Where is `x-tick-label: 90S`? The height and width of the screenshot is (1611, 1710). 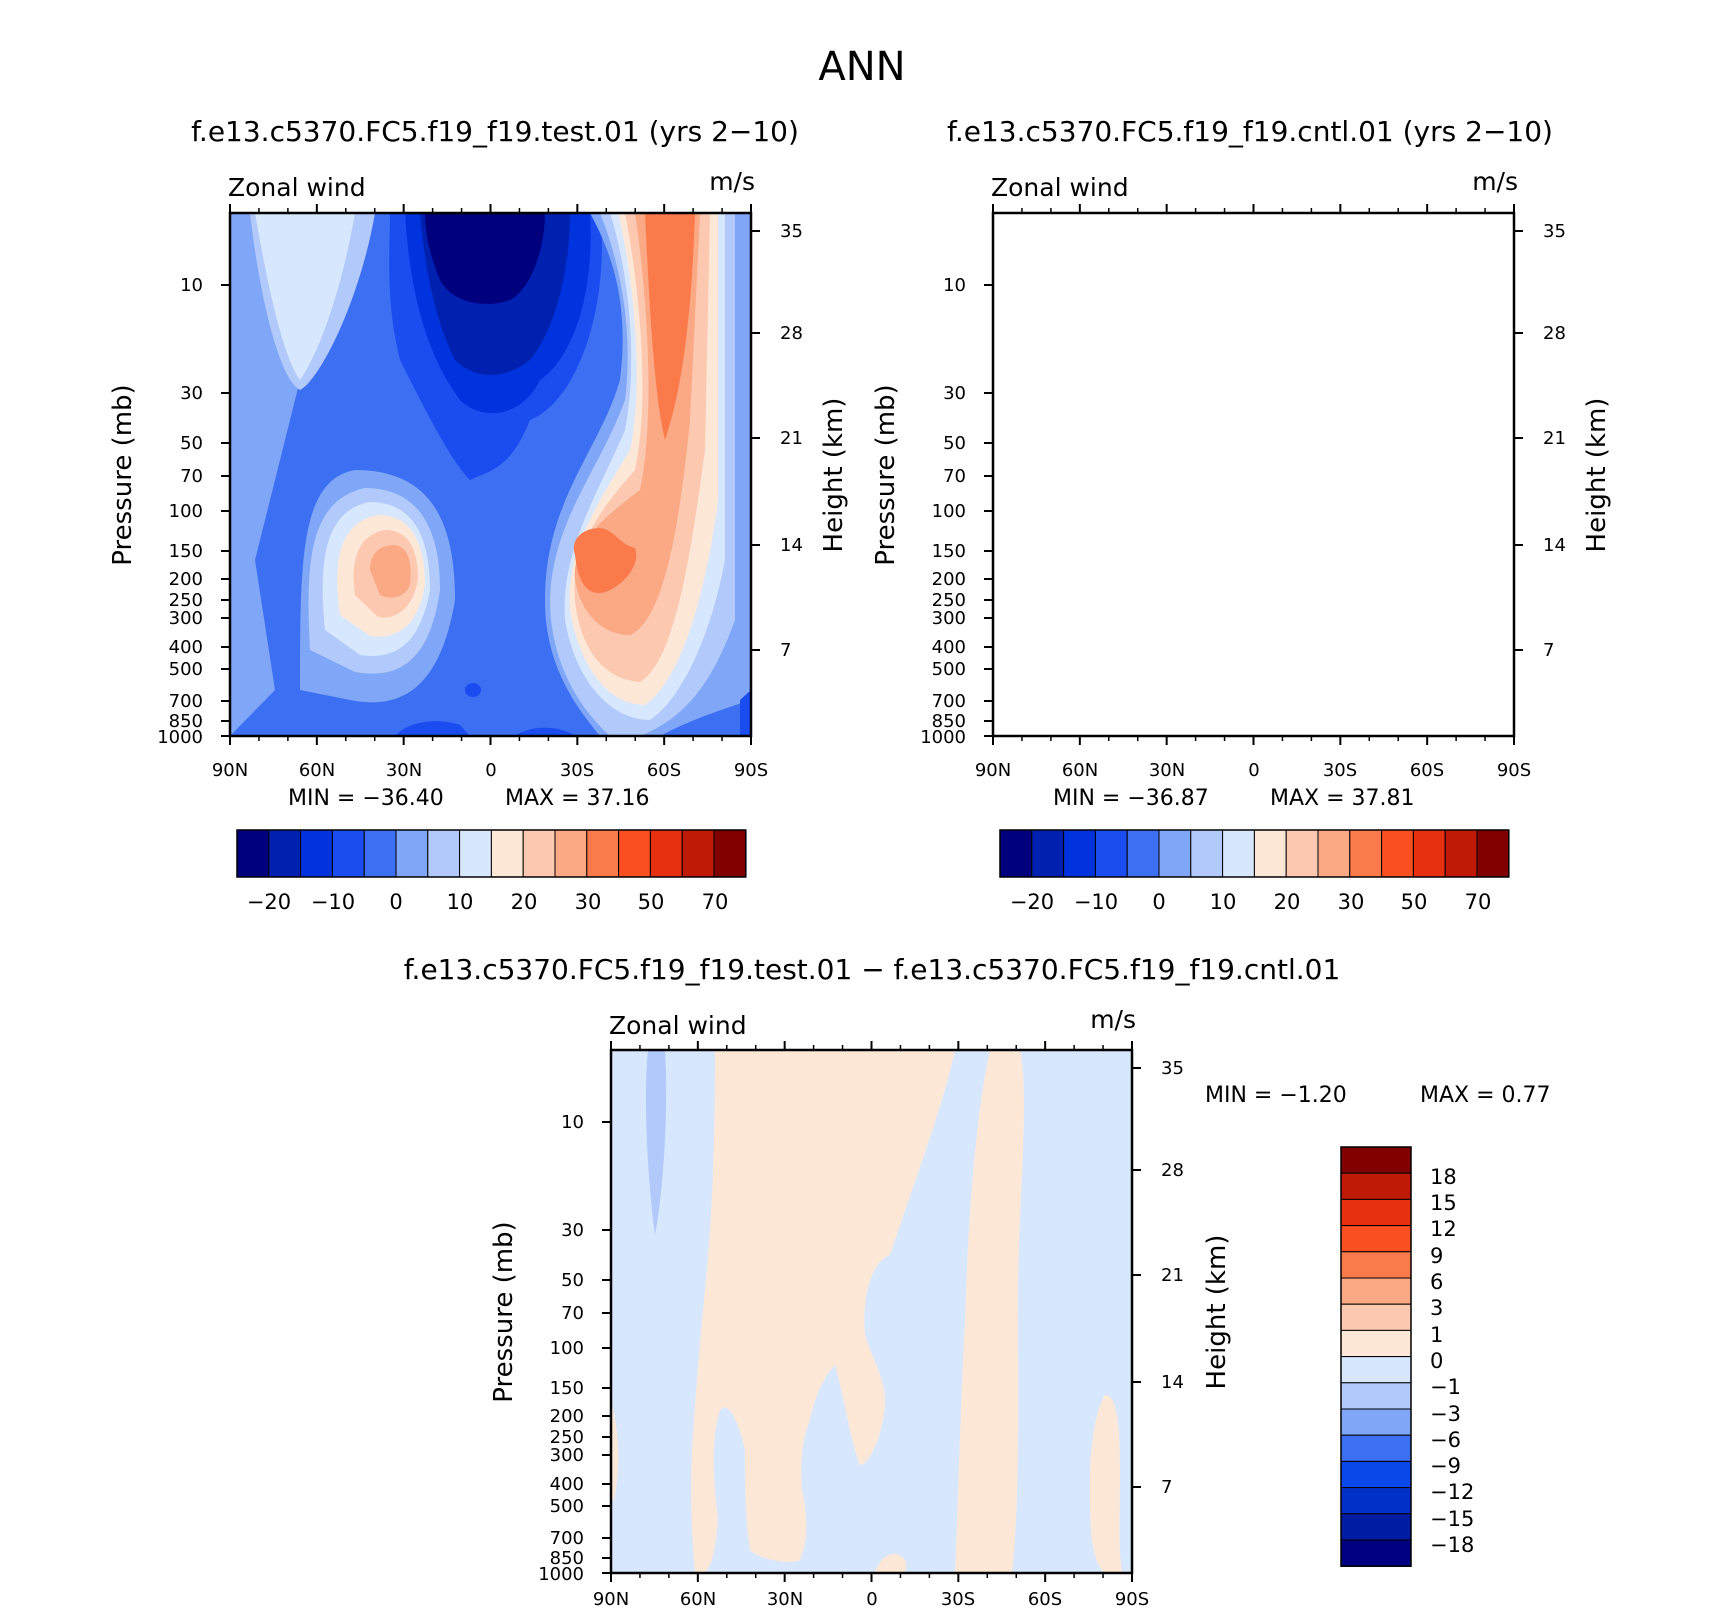
x-tick-label: 90S is located at coordinates (1132, 1599).